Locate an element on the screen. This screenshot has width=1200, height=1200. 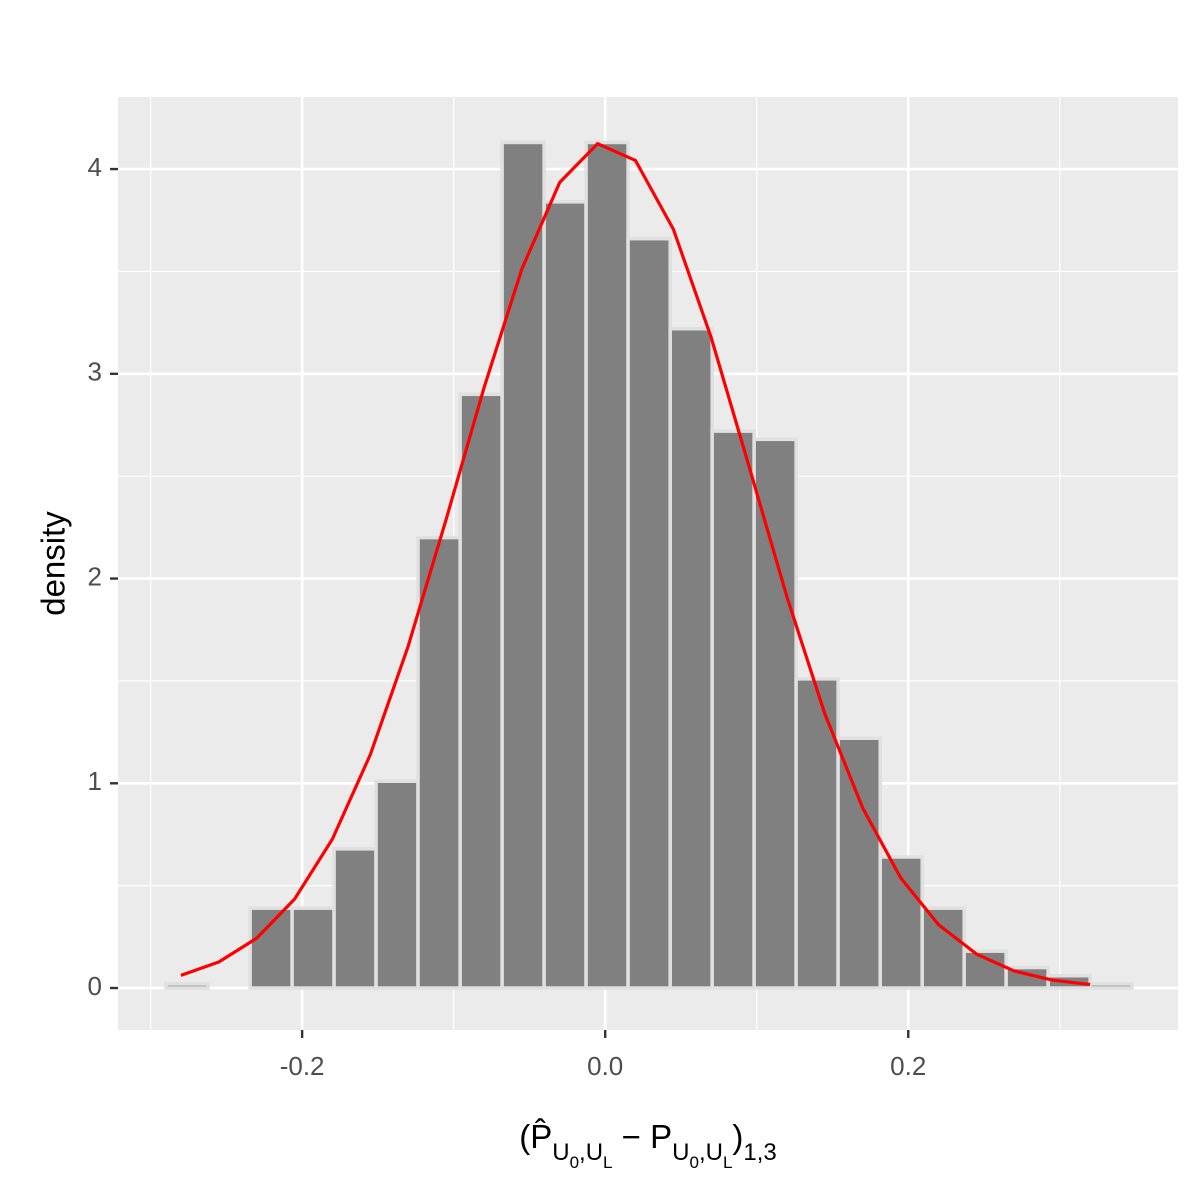
y-tick-label: 3 is located at coordinates (95, 372).